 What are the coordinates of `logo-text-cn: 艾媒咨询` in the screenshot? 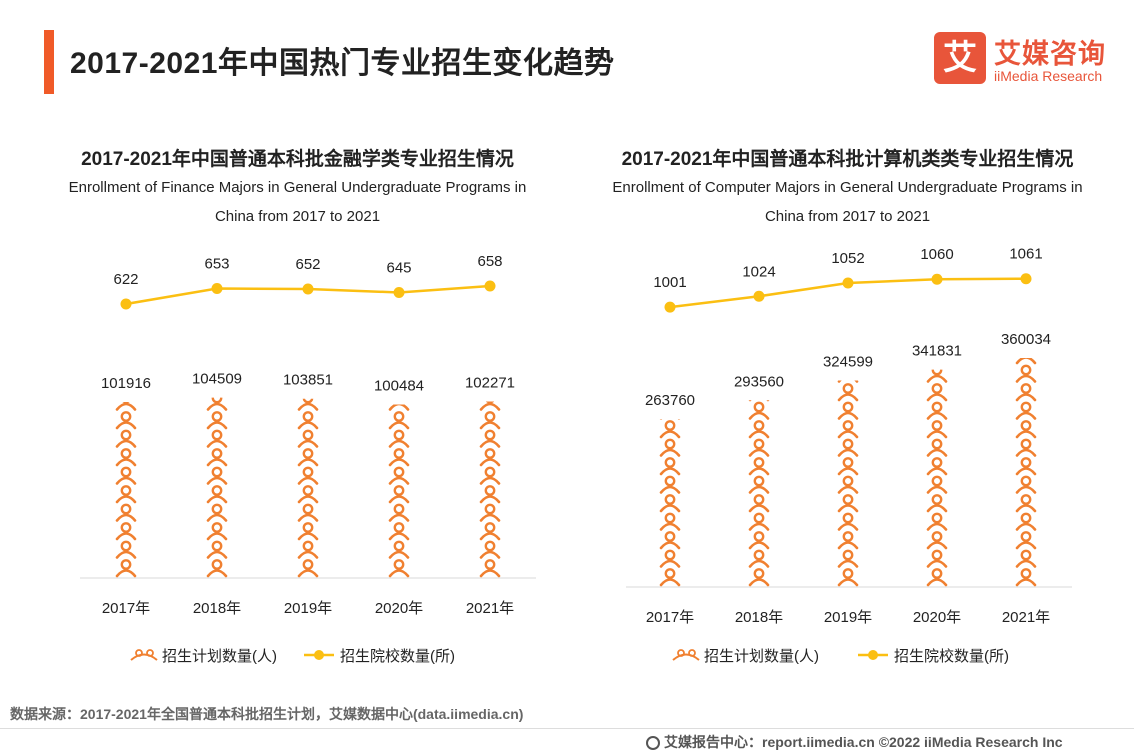 It's located at (1050, 54).